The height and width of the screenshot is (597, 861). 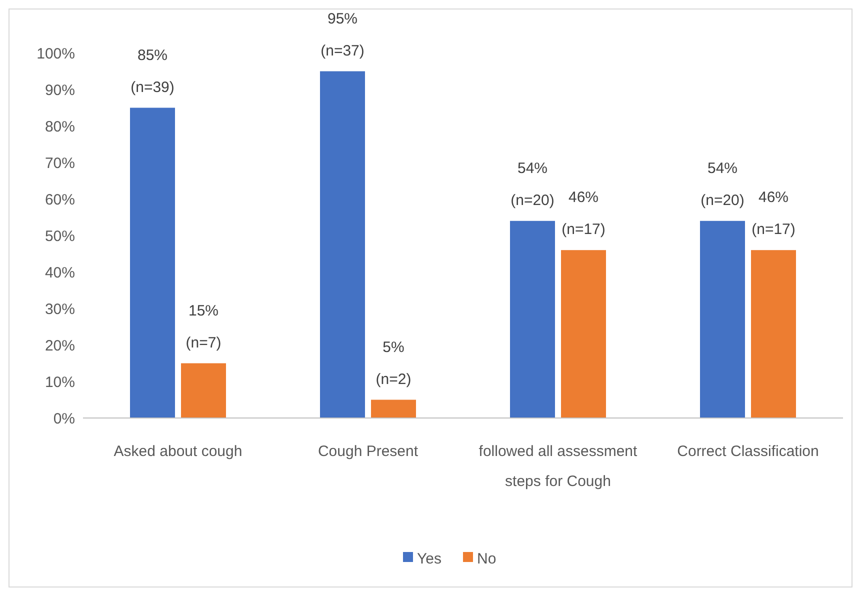 I want to click on x-tick-label: Asked about cough, so click(x=178, y=451).